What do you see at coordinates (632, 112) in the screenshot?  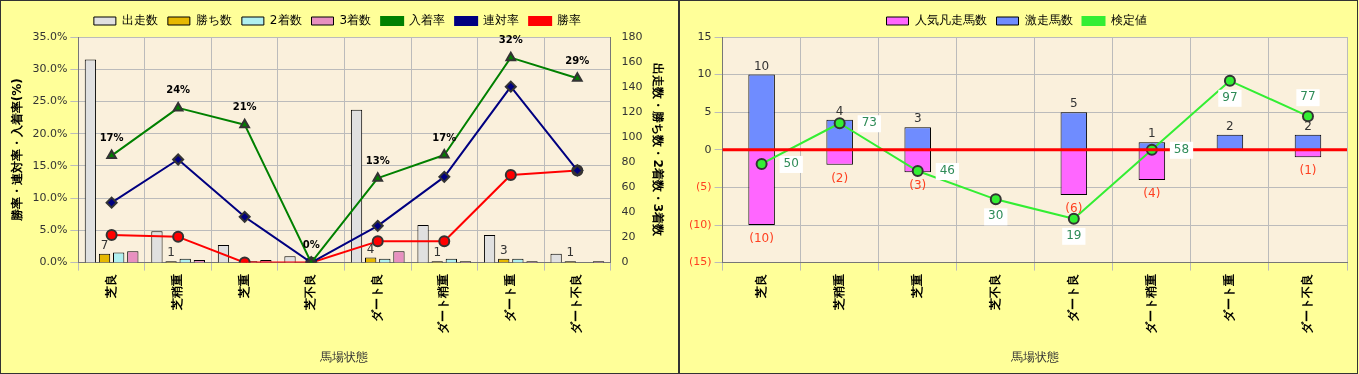 I see `y2-tick-label: 120` at bounding box center [632, 112].